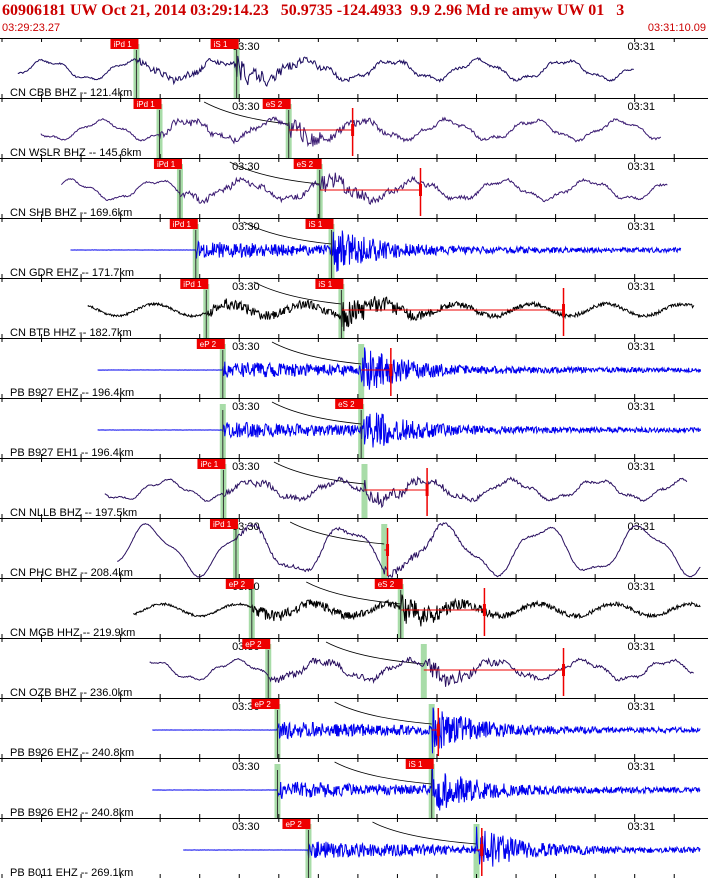 This screenshot has height=878, width=708. Describe the element at coordinates (72, 813) in the screenshot. I see `station-label: PB B926 EH2 -- 240.8km` at that location.